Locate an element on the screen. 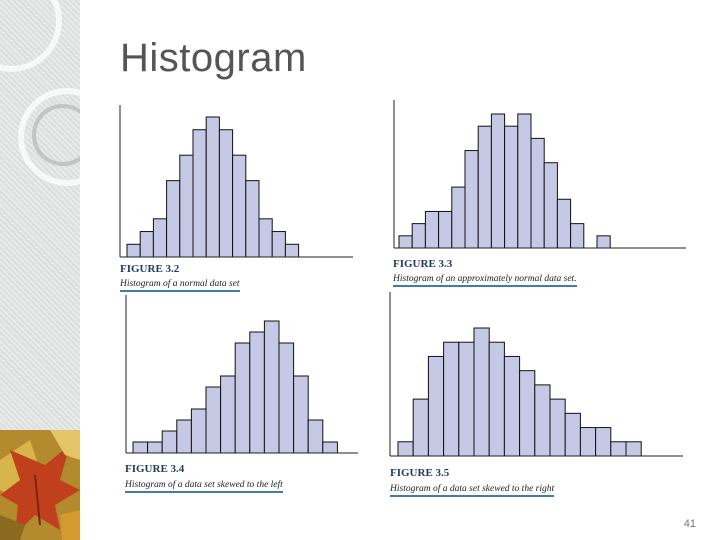 The image size is (720, 540). figure-label: FIGURE 3.2 is located at coordinates (150, 269).